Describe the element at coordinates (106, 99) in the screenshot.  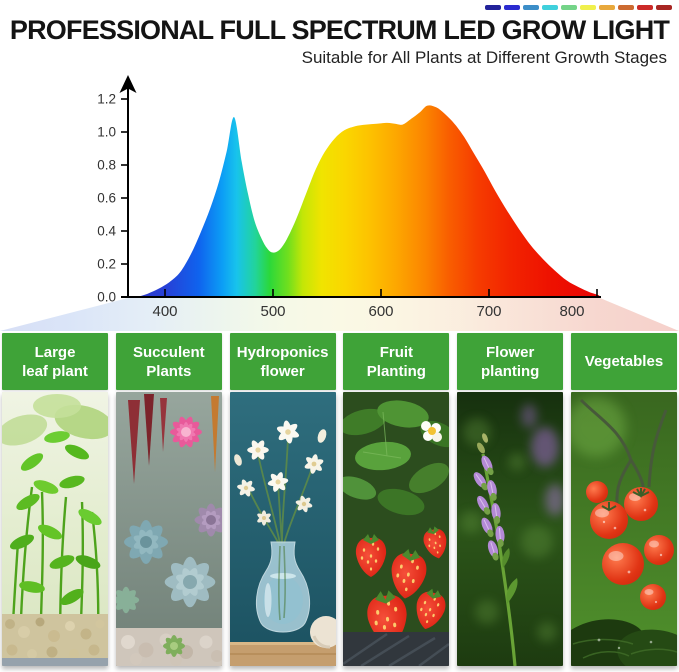
I see `y-tick-label: 1.2` at that location.